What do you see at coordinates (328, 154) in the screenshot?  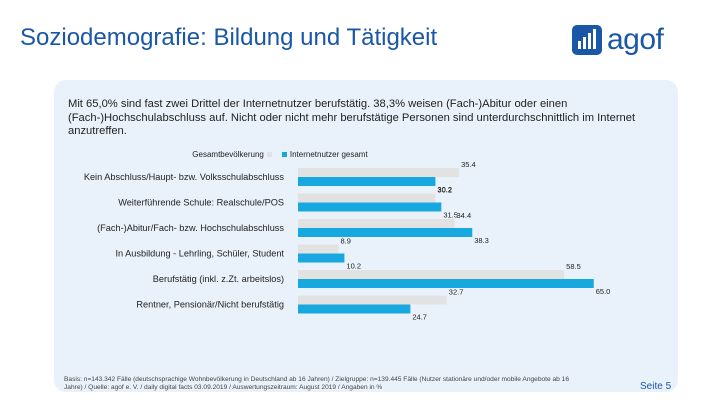 I see `legend-label-series-2: Internetnutzer gesamt` at bounding box center [328, 154].